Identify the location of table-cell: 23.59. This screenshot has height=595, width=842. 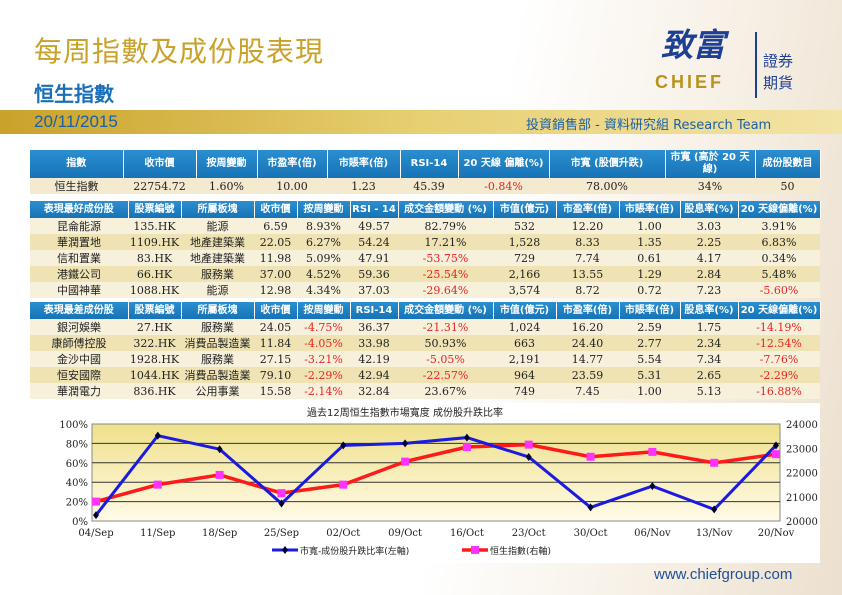
(587, 375).